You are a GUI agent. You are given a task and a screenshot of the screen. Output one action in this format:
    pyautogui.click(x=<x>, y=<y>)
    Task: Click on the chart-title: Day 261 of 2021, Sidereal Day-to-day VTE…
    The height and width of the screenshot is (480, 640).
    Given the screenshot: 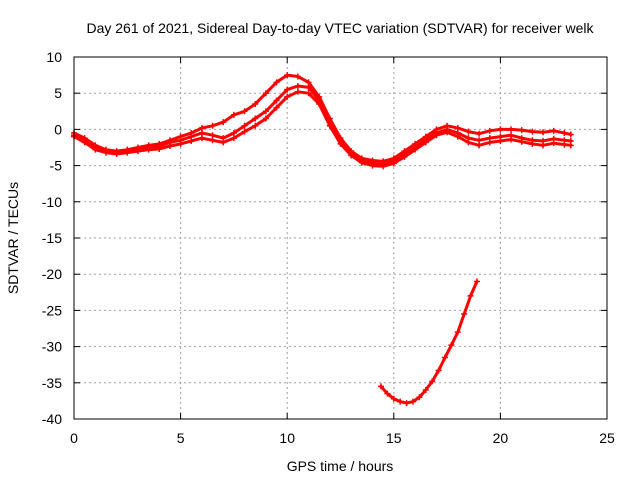 What is the action you would take?
    pyautogui.click(x=340, y=28)
    